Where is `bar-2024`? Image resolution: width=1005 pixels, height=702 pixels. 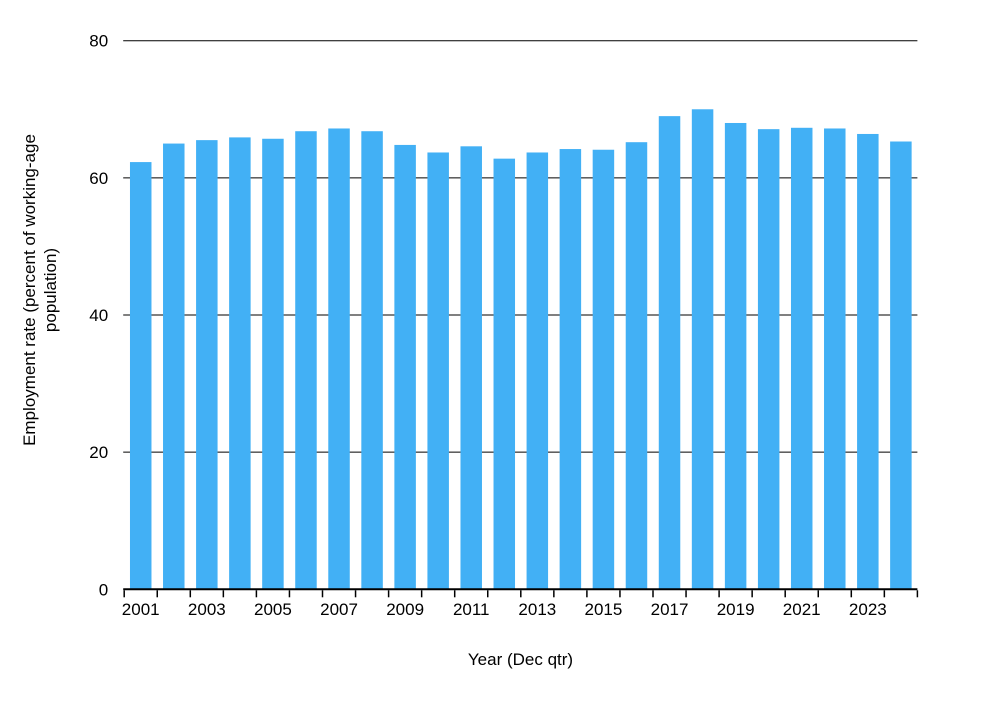 bar-2024 is located at coordinates (901, 365).